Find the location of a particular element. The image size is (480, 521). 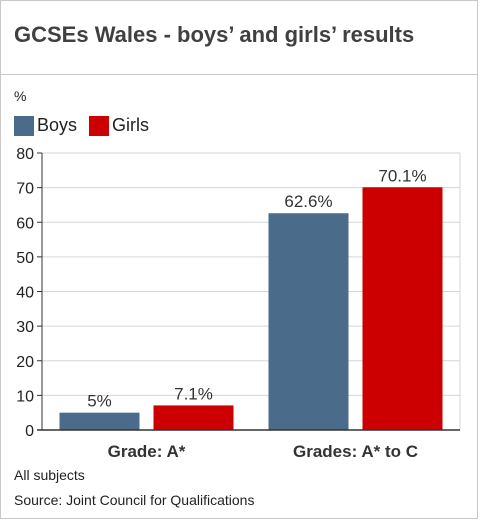

title-divider is located at coordinates (239, 74).